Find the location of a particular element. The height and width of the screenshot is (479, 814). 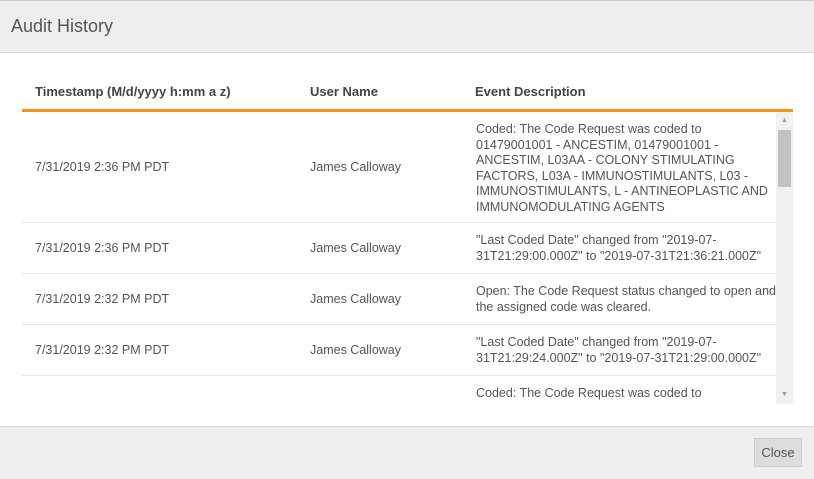

column-header-event-description: Event Description is located at coordinates (530, 91).